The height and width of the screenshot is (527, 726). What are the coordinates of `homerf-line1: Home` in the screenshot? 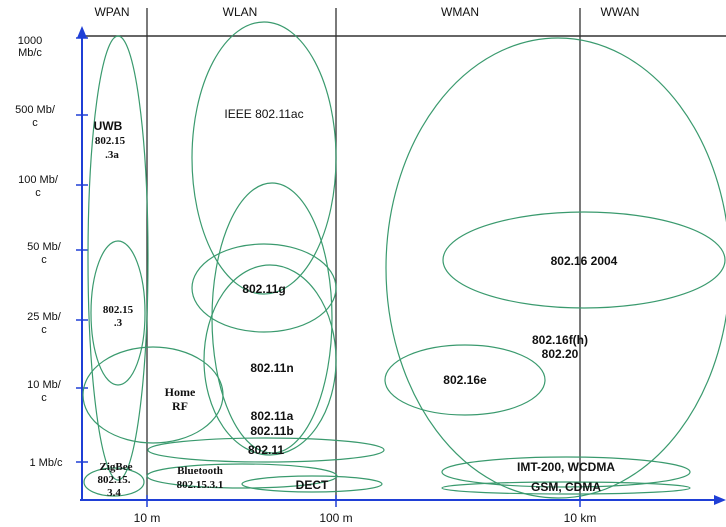 It's located at (180, 392).